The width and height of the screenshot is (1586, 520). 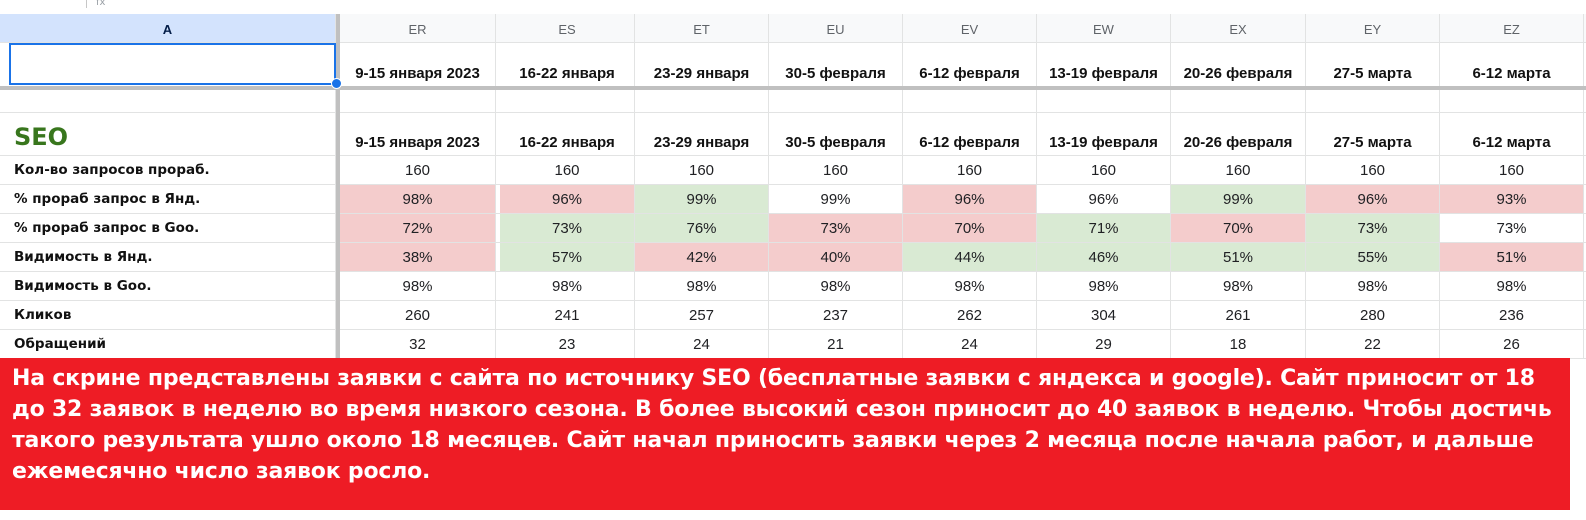 What do you see at coordinates (336, 83) in the screenshot?
I see `fill-handle` at bounding box center [336, 83].